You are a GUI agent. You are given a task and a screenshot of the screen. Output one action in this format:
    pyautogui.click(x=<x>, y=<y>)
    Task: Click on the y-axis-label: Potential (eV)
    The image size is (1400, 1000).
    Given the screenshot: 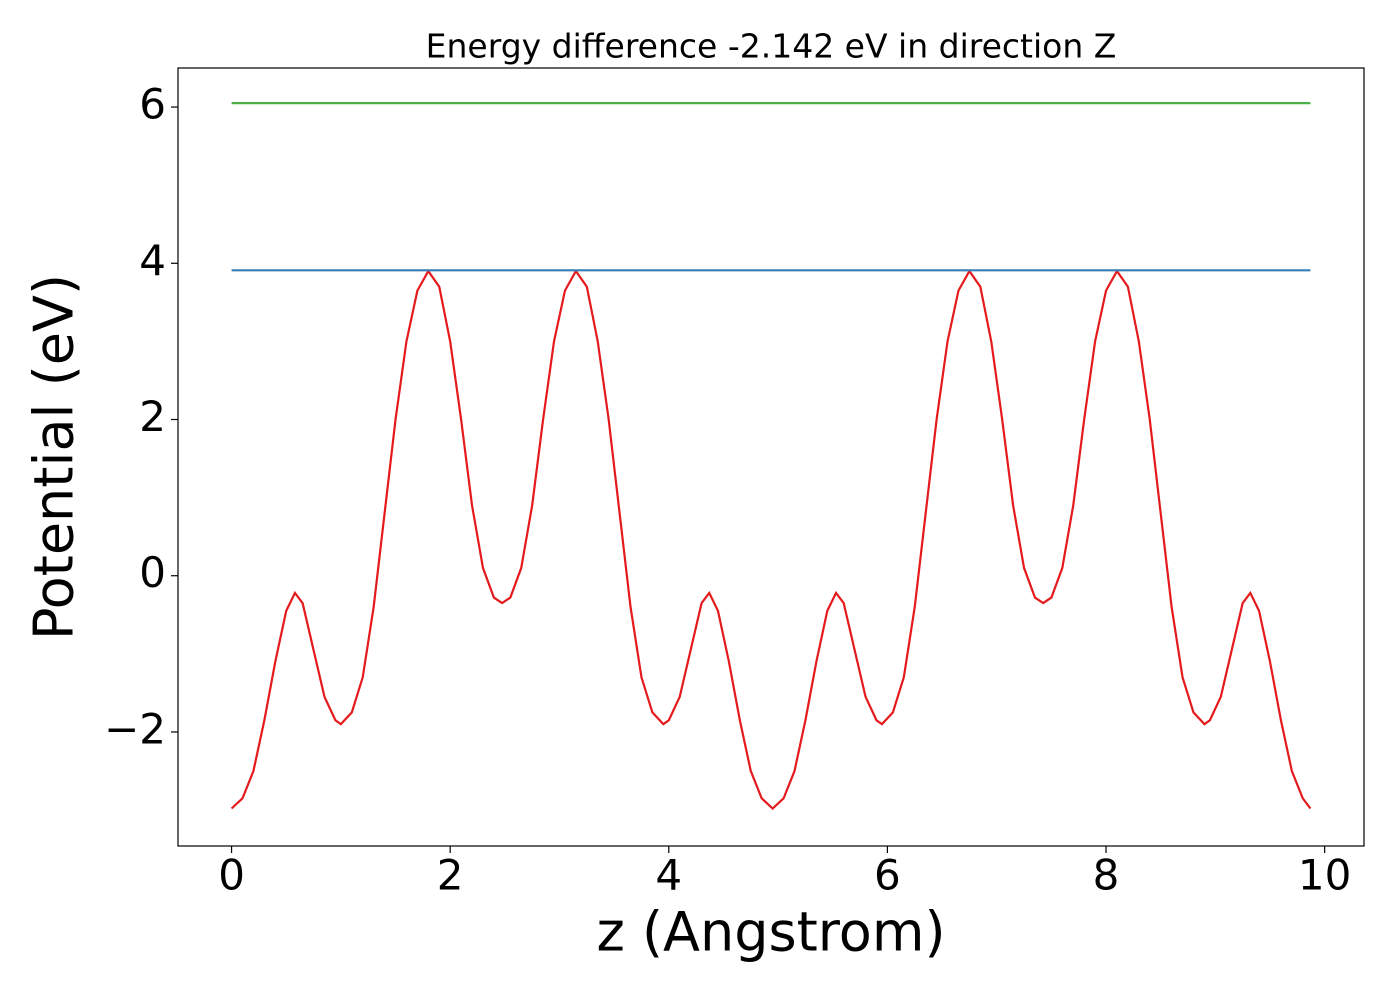 What is the action you would take?
    pyautogui.click(x=54, y=457)
    